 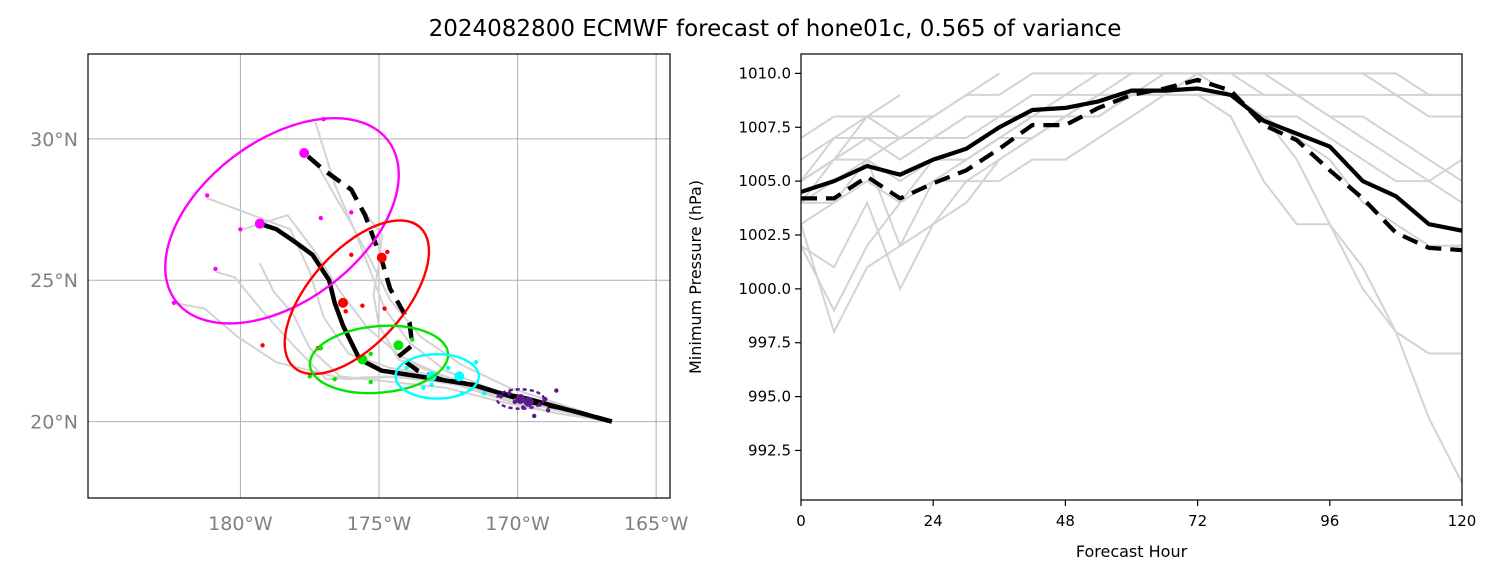 I want to click on map-lon-tick-label: 165°W, so click(x=656, y=524).